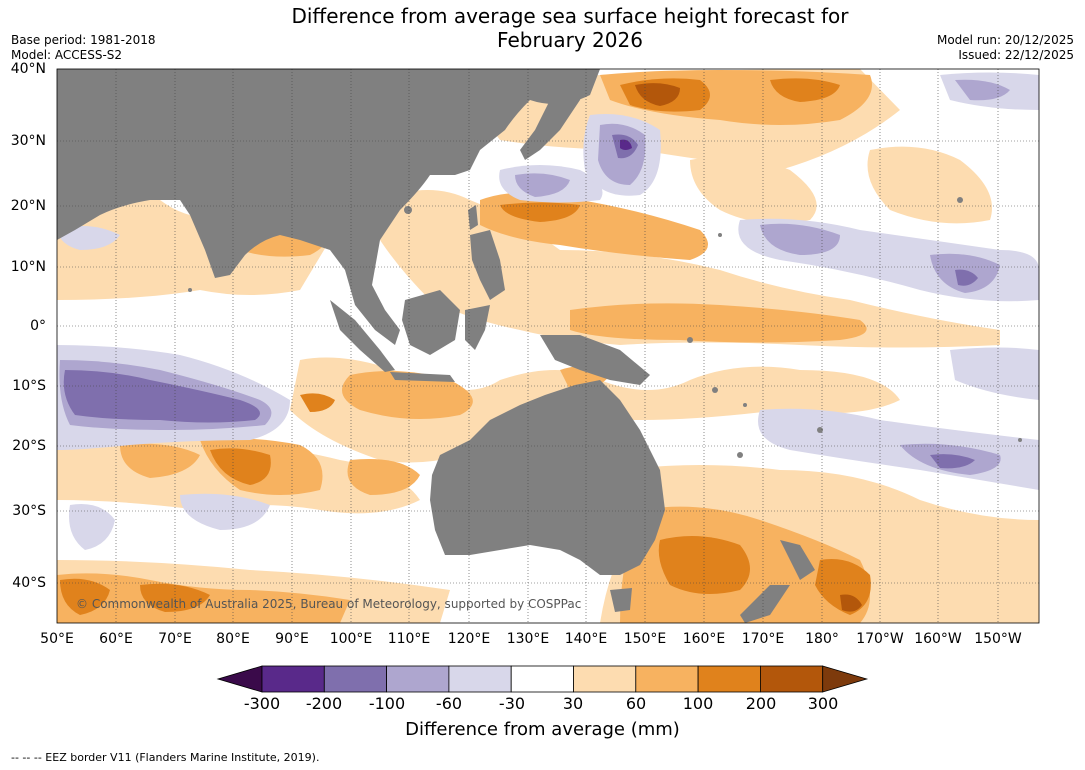  Describe the element at coordinates (512, 703) in the screenshot. I see `colorbar-tick-label: -30` at that location.